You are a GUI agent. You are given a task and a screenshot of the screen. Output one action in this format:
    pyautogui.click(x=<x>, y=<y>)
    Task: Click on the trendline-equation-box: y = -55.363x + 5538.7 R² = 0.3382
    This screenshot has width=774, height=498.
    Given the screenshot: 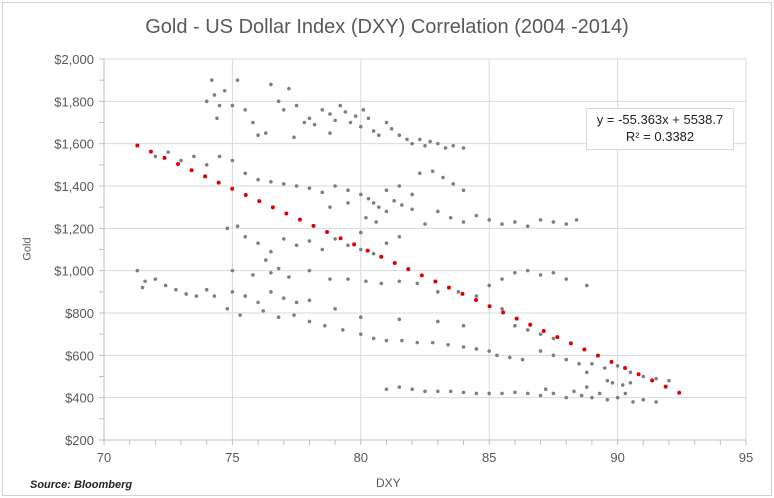 What is the action you would take?
    pyautogui.click(x=660, y=129)
    